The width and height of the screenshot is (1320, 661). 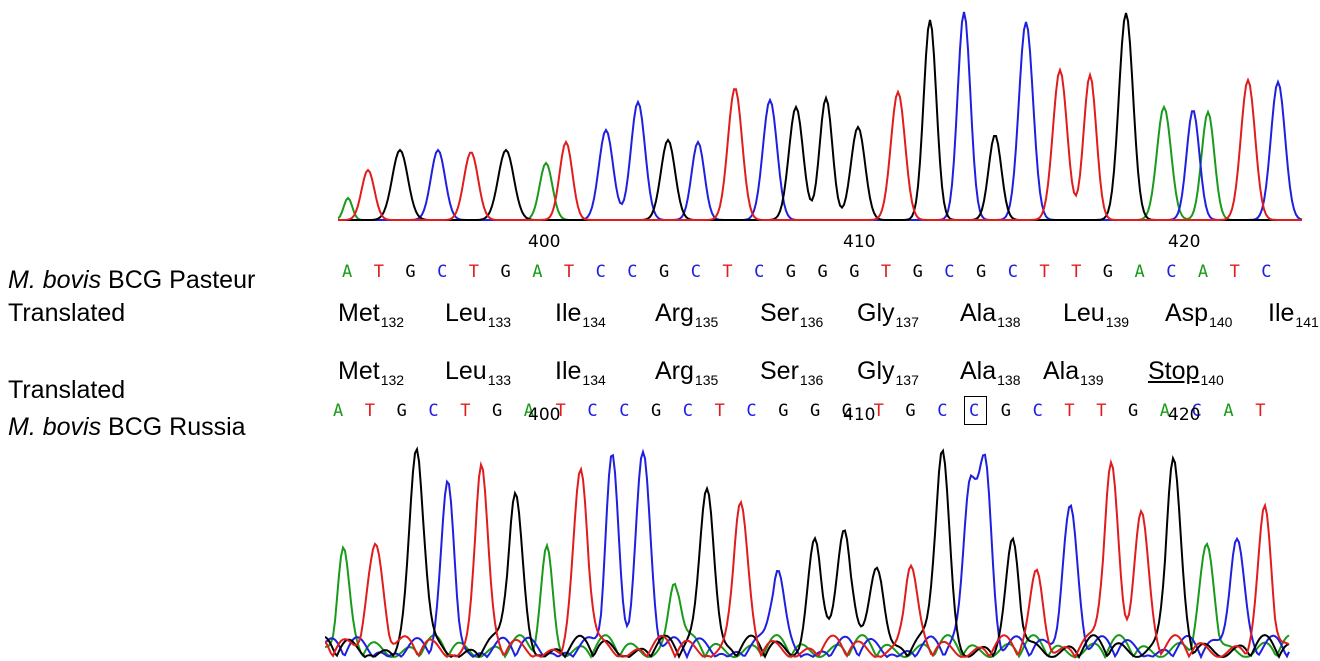 What do you see at coordinates (371, 317) in the screenshot?
I see `top-residue-0: Met132` at bounding box center [371, 317].